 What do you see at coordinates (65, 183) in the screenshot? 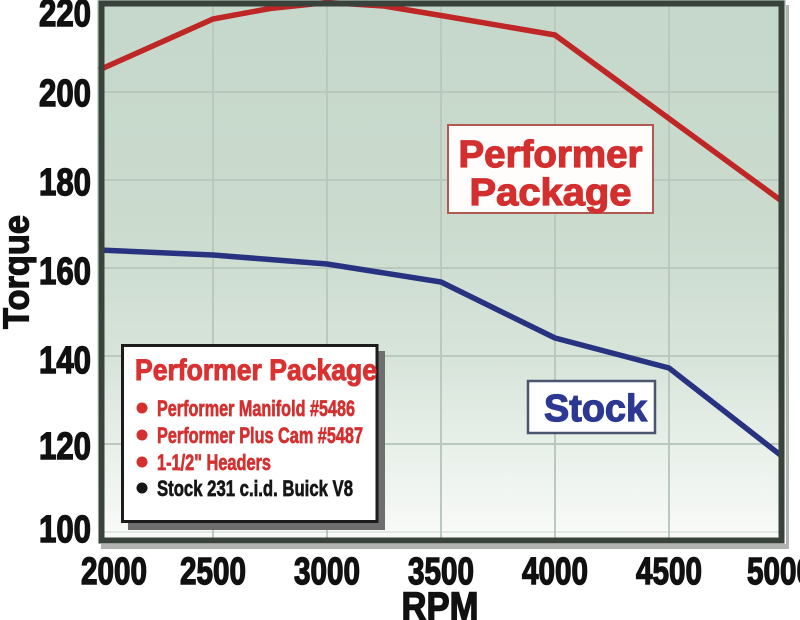
I see `svg-text: 180` at bounding box center [65, 183].